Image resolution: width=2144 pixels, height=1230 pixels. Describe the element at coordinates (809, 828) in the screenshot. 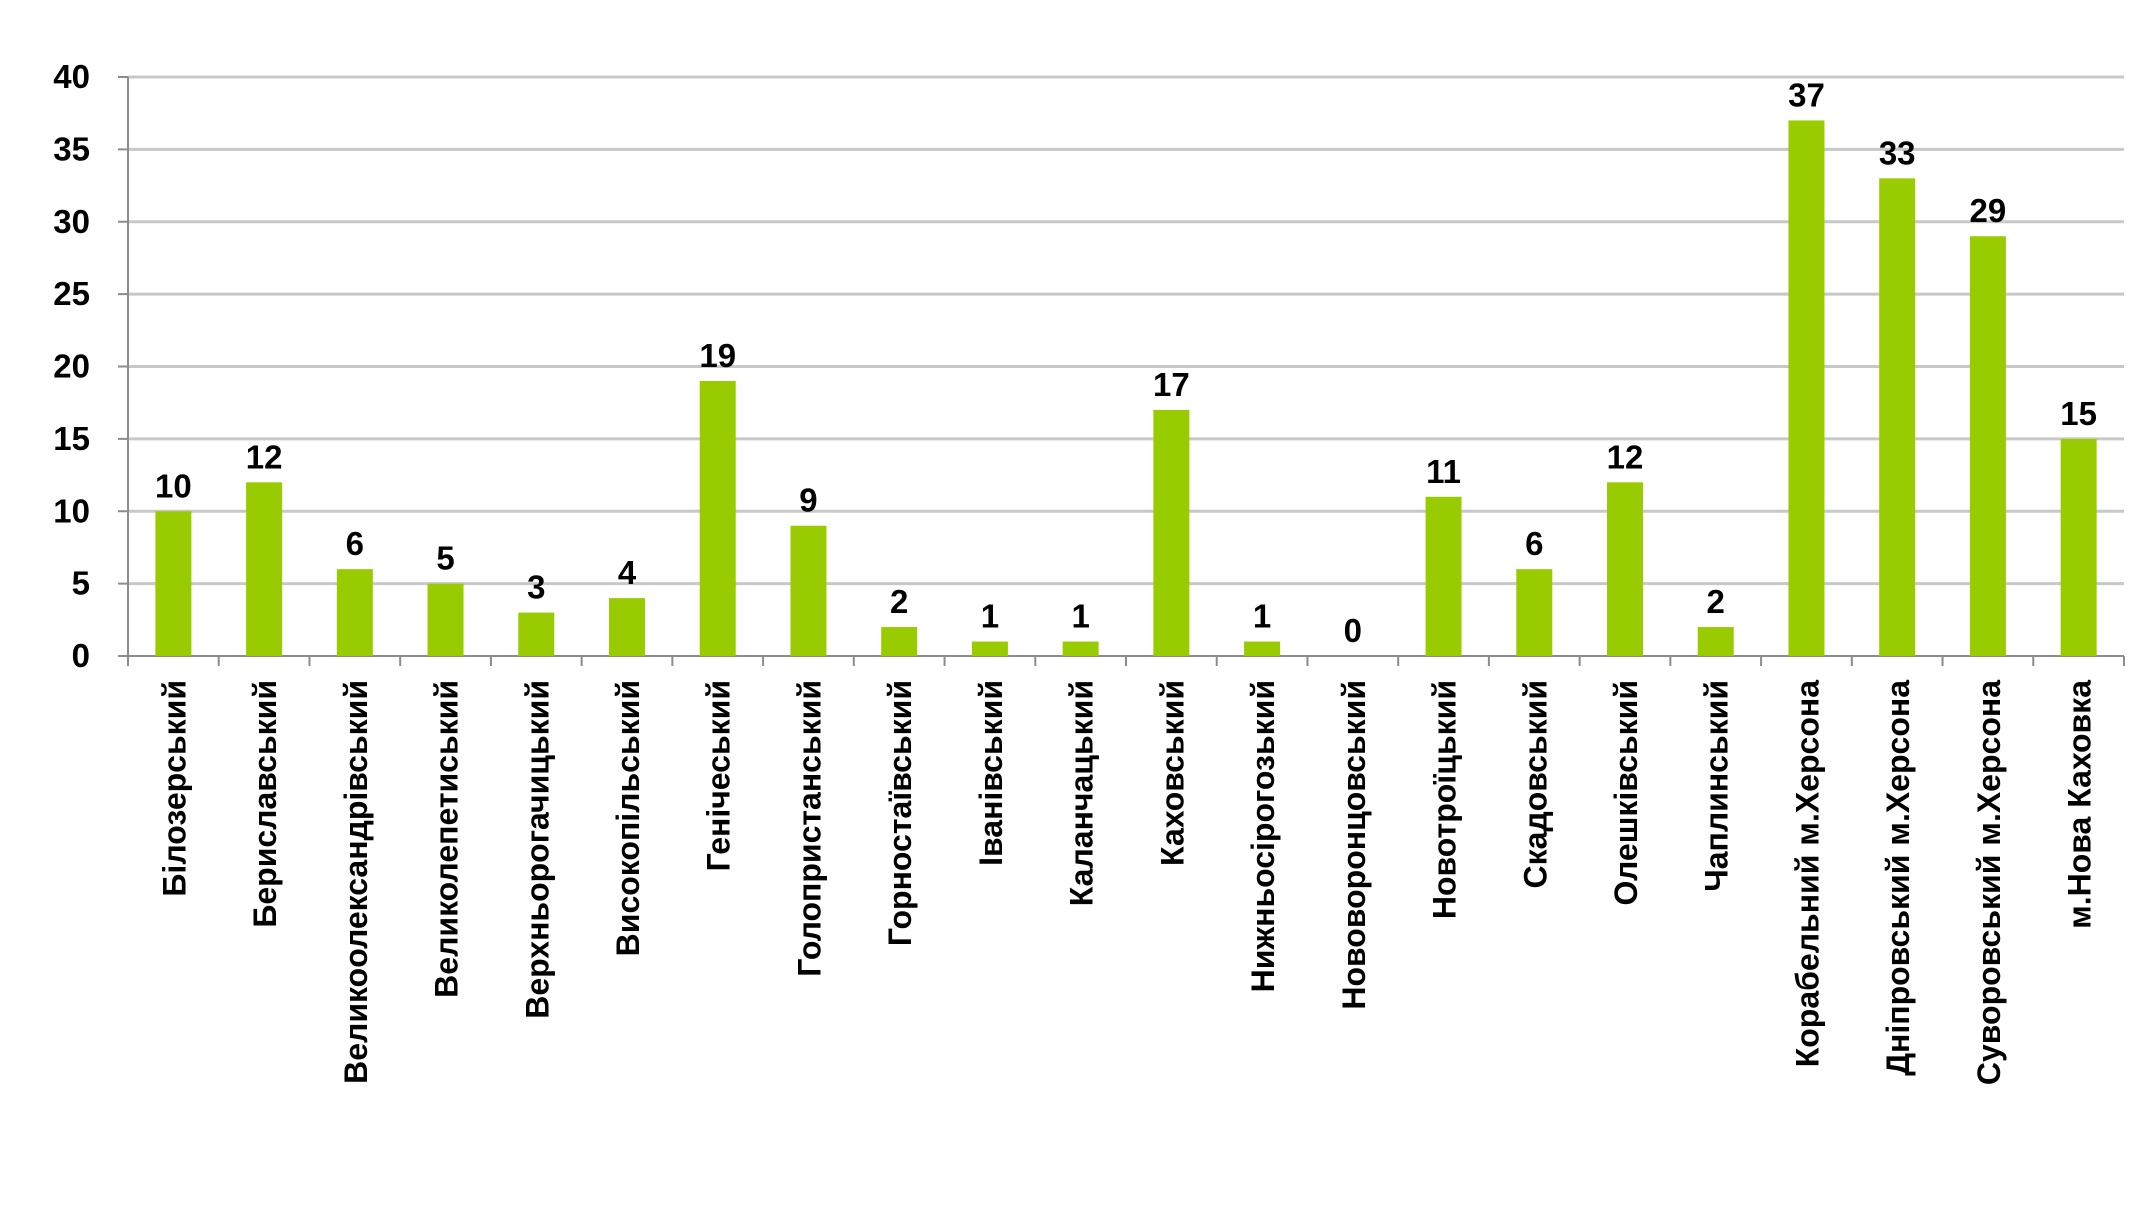

I see `x-tick-label: Голопристанський` at that location.